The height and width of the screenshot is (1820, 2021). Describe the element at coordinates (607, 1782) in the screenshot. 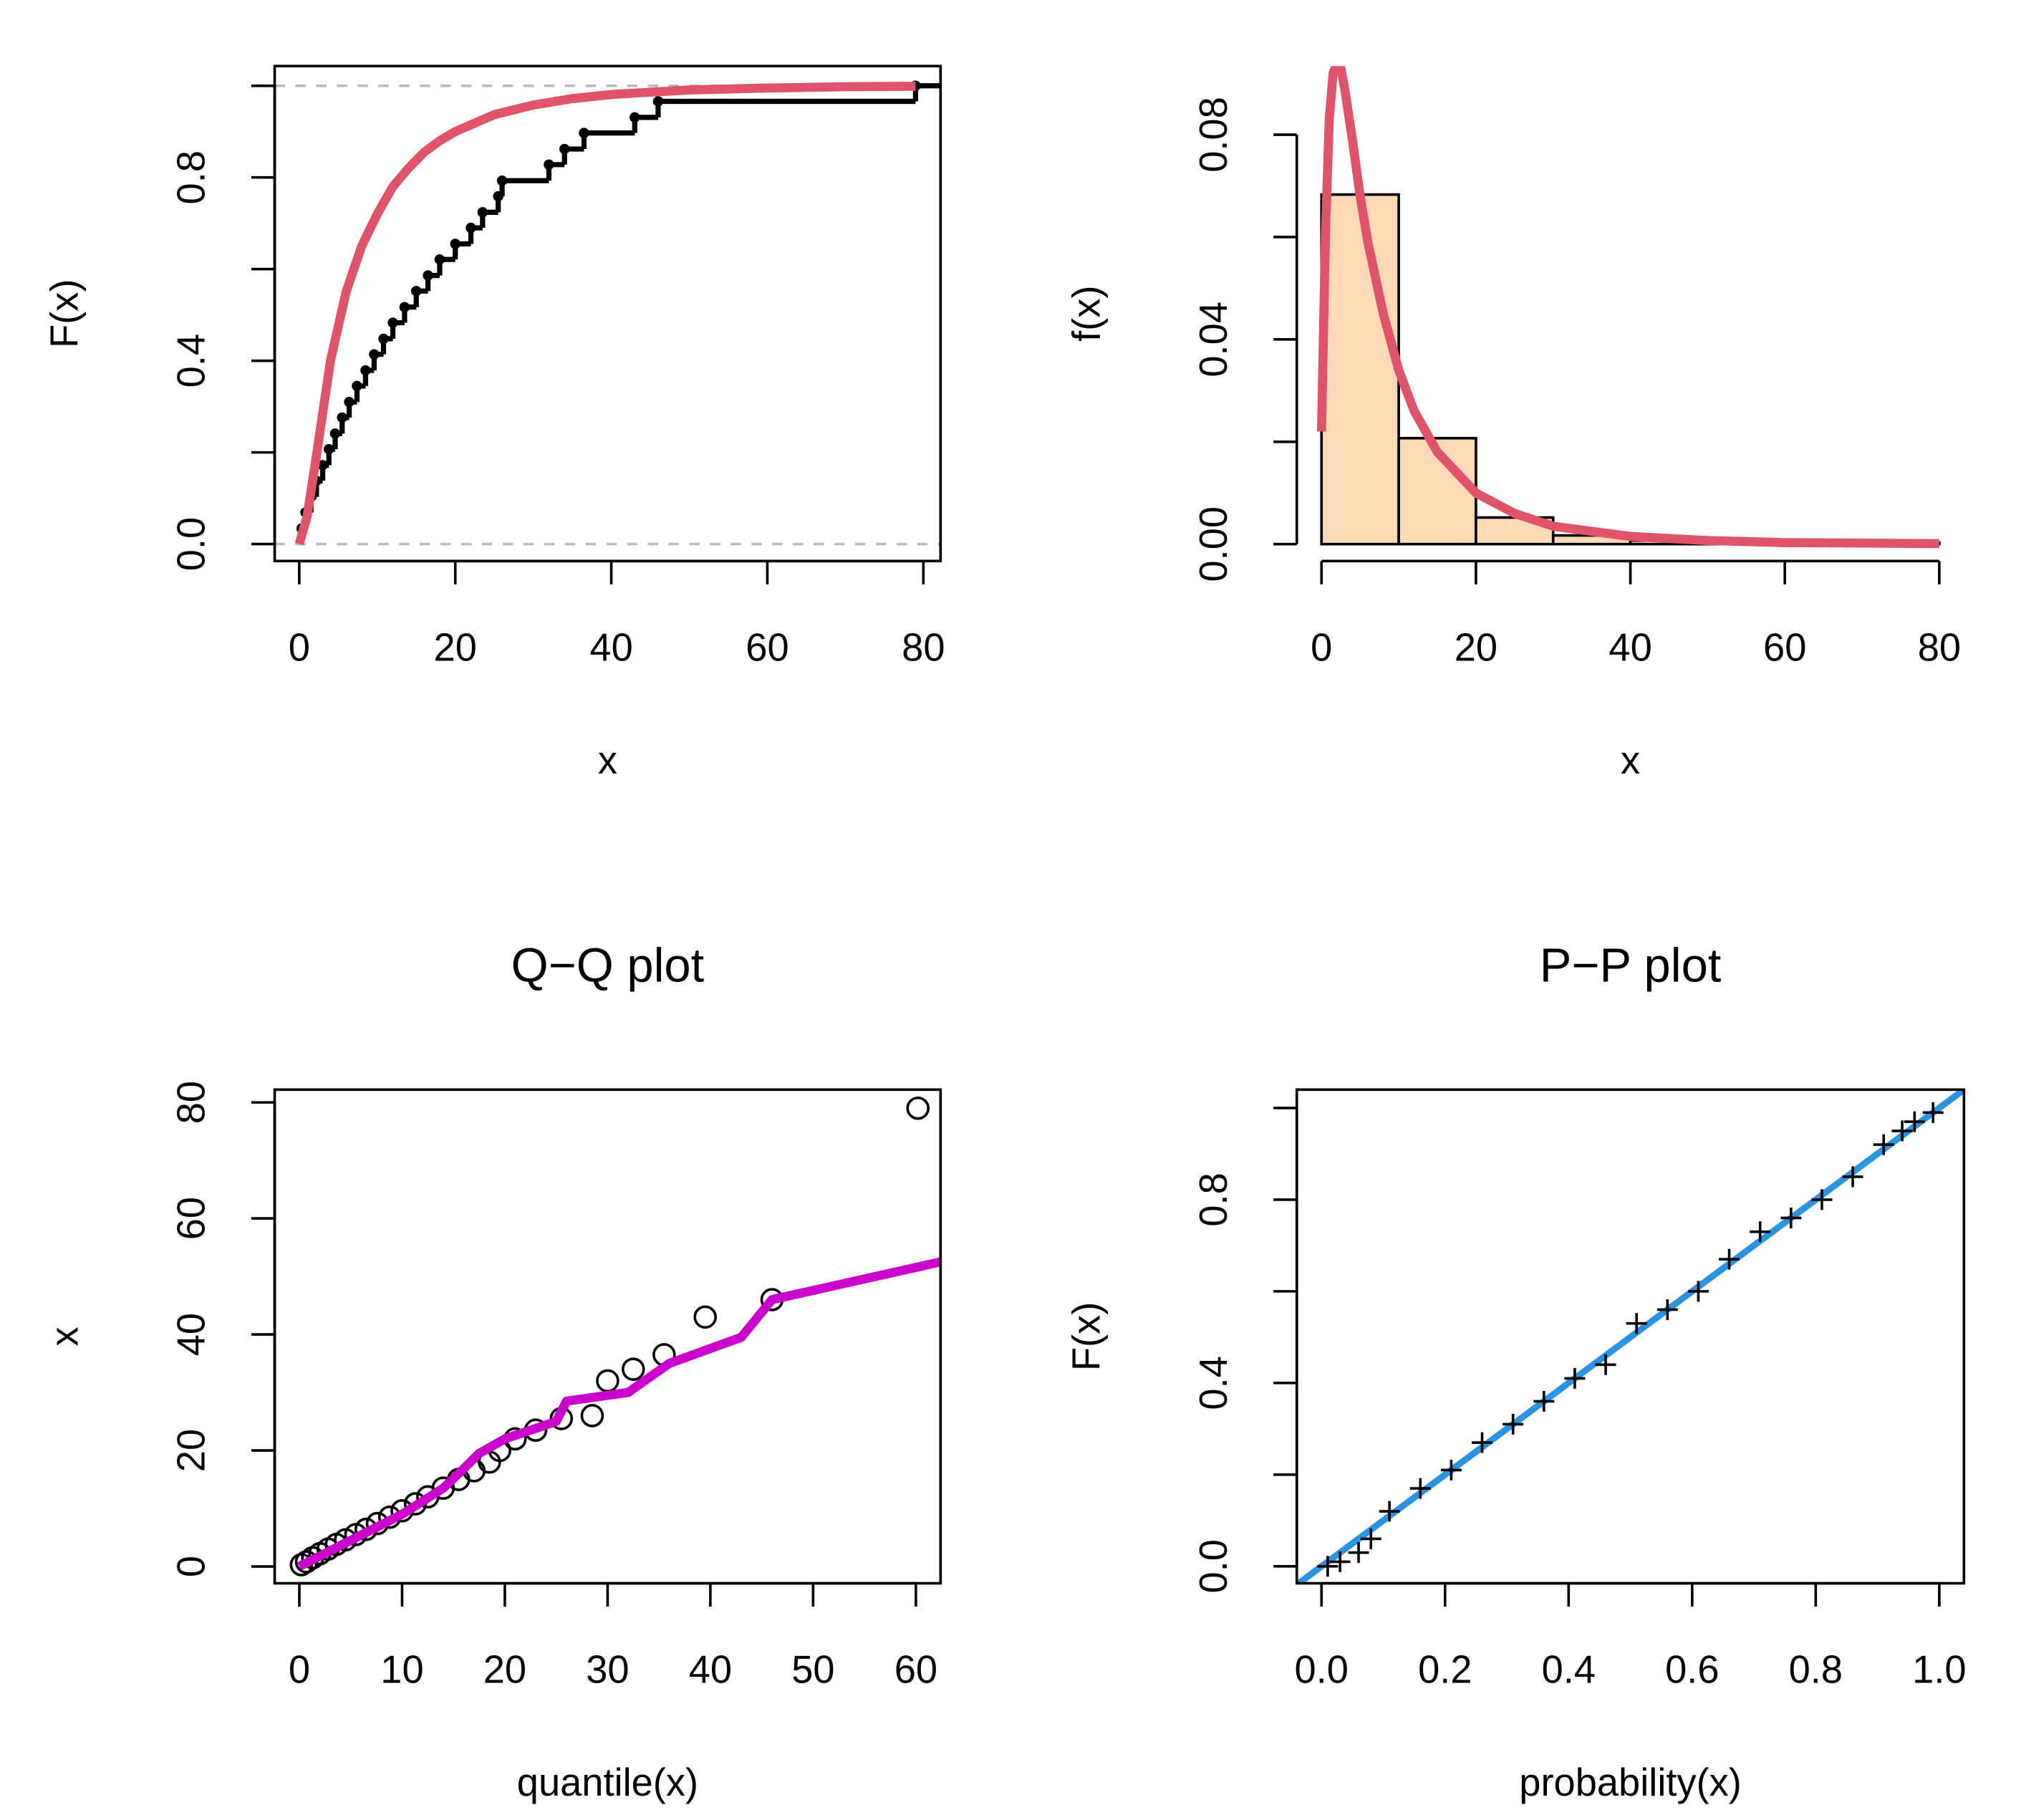

I see `x-axis-label: quantile(x)` at that location.